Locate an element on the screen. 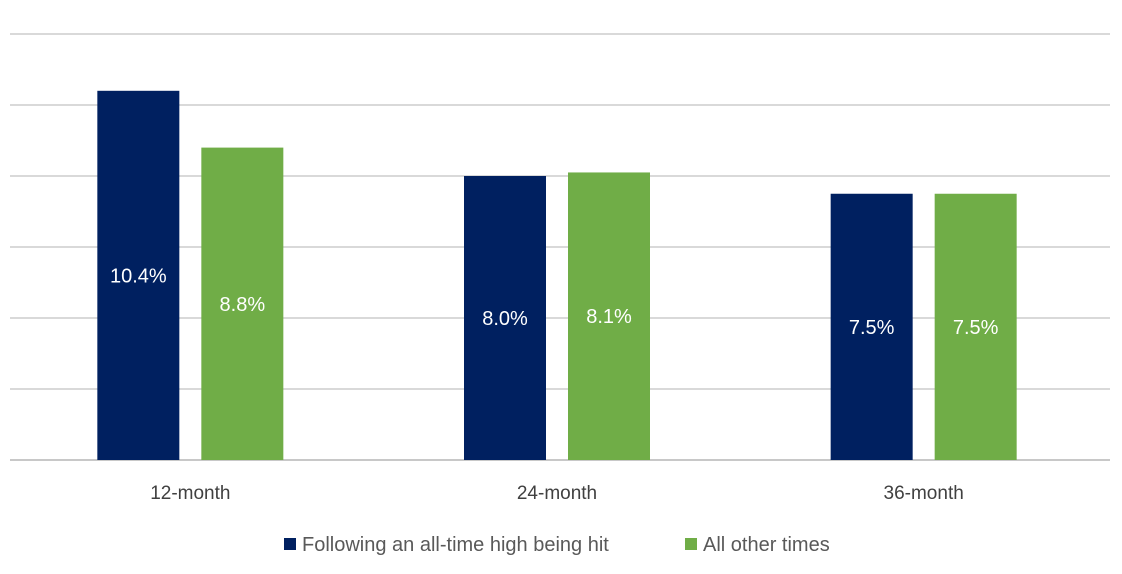 Image resolution: width=1122 pixels, height=574 pixels. legend-label: All other times is located at coordinates (766, 545).